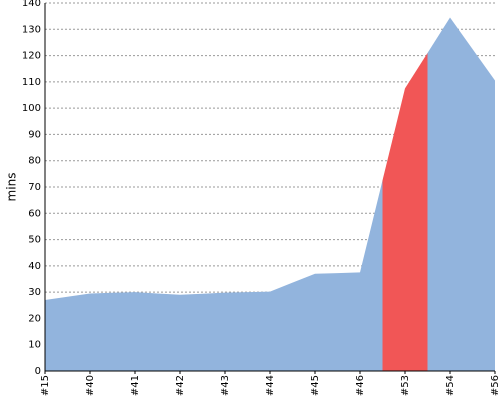 This screenshot has height=400, width=500. What do you see at coordinates (34, 266) in the screenshot?
I see `y-tick-label: 40` at bounding box center [34, 266].